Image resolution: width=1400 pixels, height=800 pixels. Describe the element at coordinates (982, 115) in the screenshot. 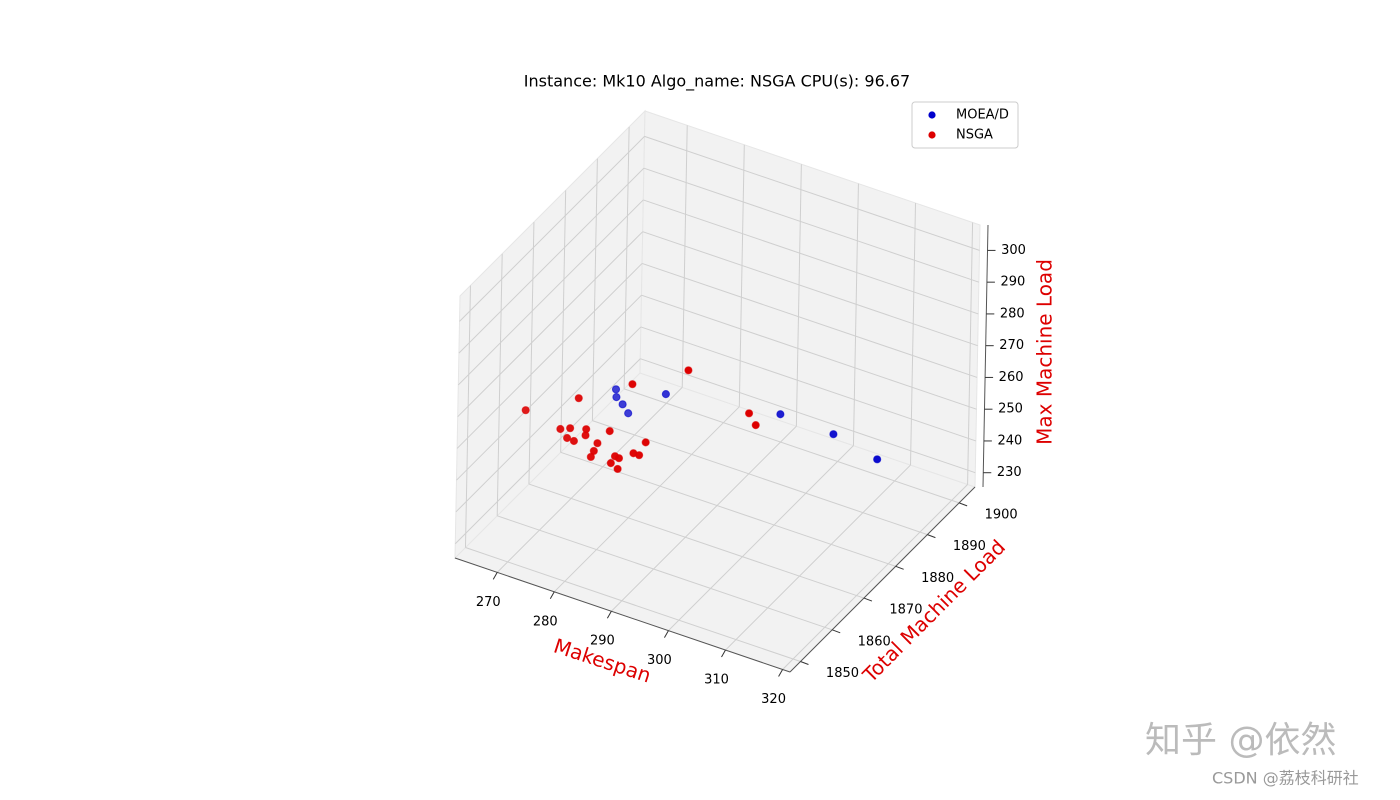

I see `legend-label: MOEA/D` at that location.